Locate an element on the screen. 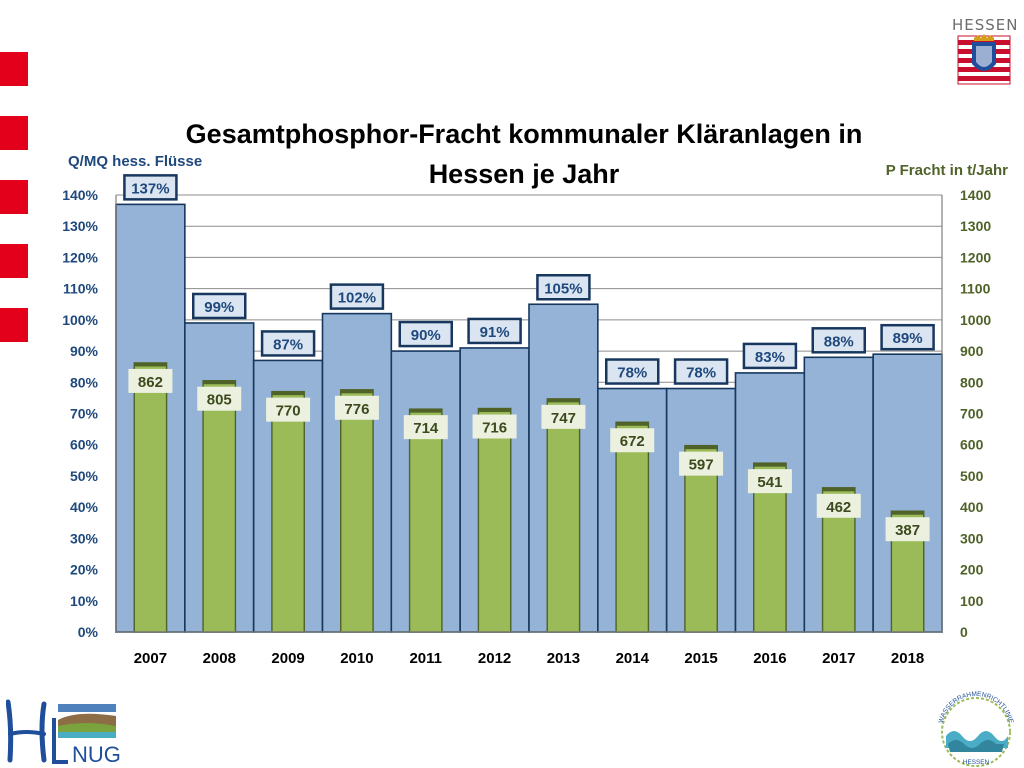 The height and width of the screenshot is (768, 1024). y-left-tick-label: 10% is located at coordinates (84, 601).